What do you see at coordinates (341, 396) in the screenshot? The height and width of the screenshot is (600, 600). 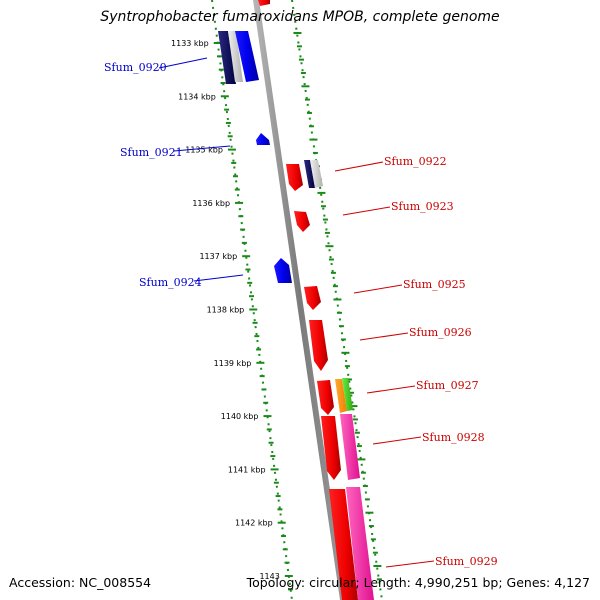 I see `gene-sfum-0927-b` at bounding box center [341, 396].